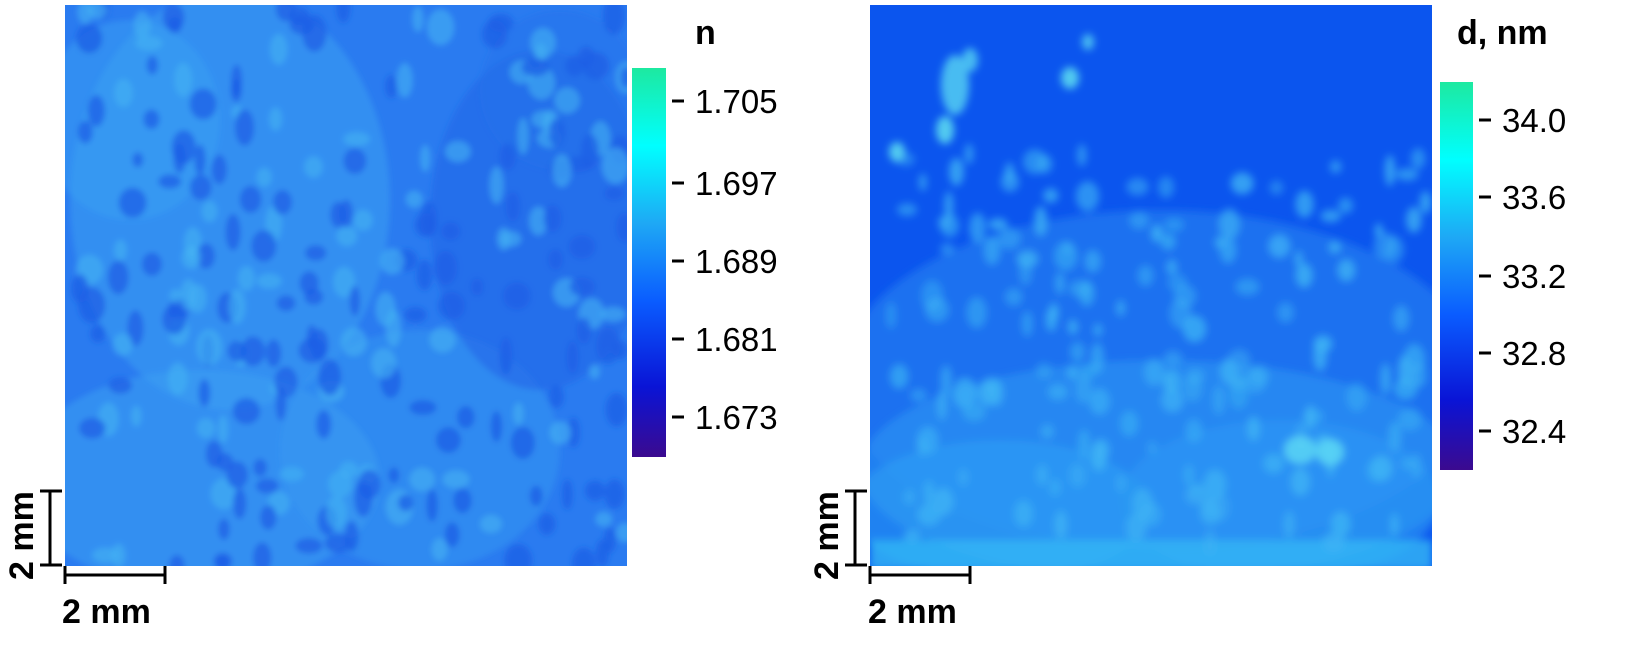  I want to click on right-colorbar, so click(1456, 276).